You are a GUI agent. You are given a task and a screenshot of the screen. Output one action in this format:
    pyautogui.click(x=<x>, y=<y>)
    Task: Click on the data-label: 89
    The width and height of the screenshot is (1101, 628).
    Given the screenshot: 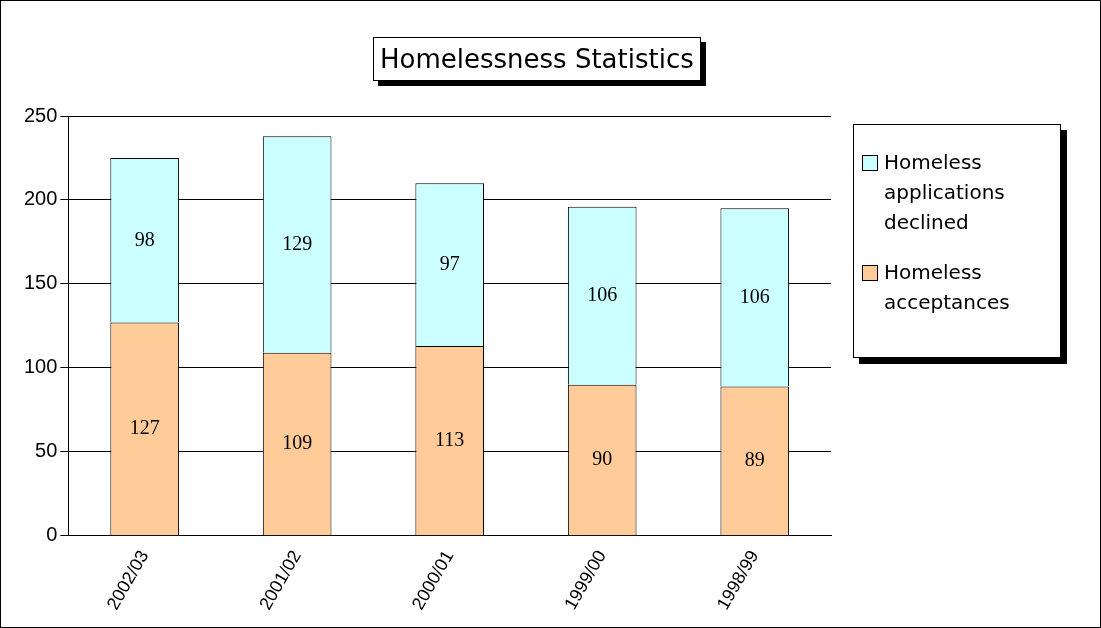 What is the action you would take?
    pyautogui.click(x=754, y=459)
    